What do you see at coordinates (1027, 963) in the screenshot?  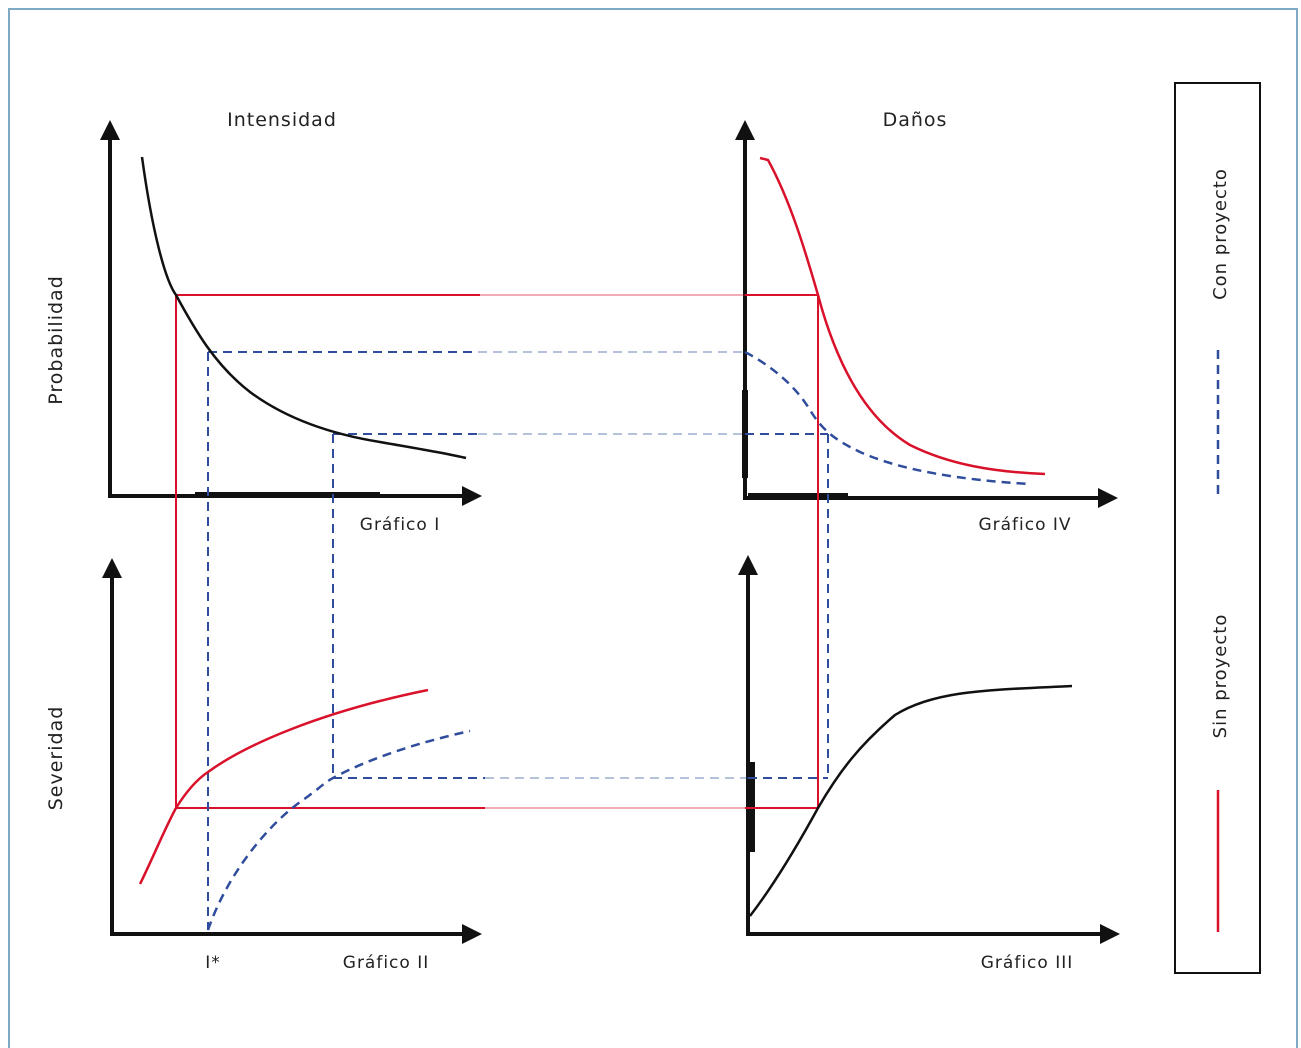 I see `label-grafico-iii: Gráfico III` at bounding box center [1027, 963].